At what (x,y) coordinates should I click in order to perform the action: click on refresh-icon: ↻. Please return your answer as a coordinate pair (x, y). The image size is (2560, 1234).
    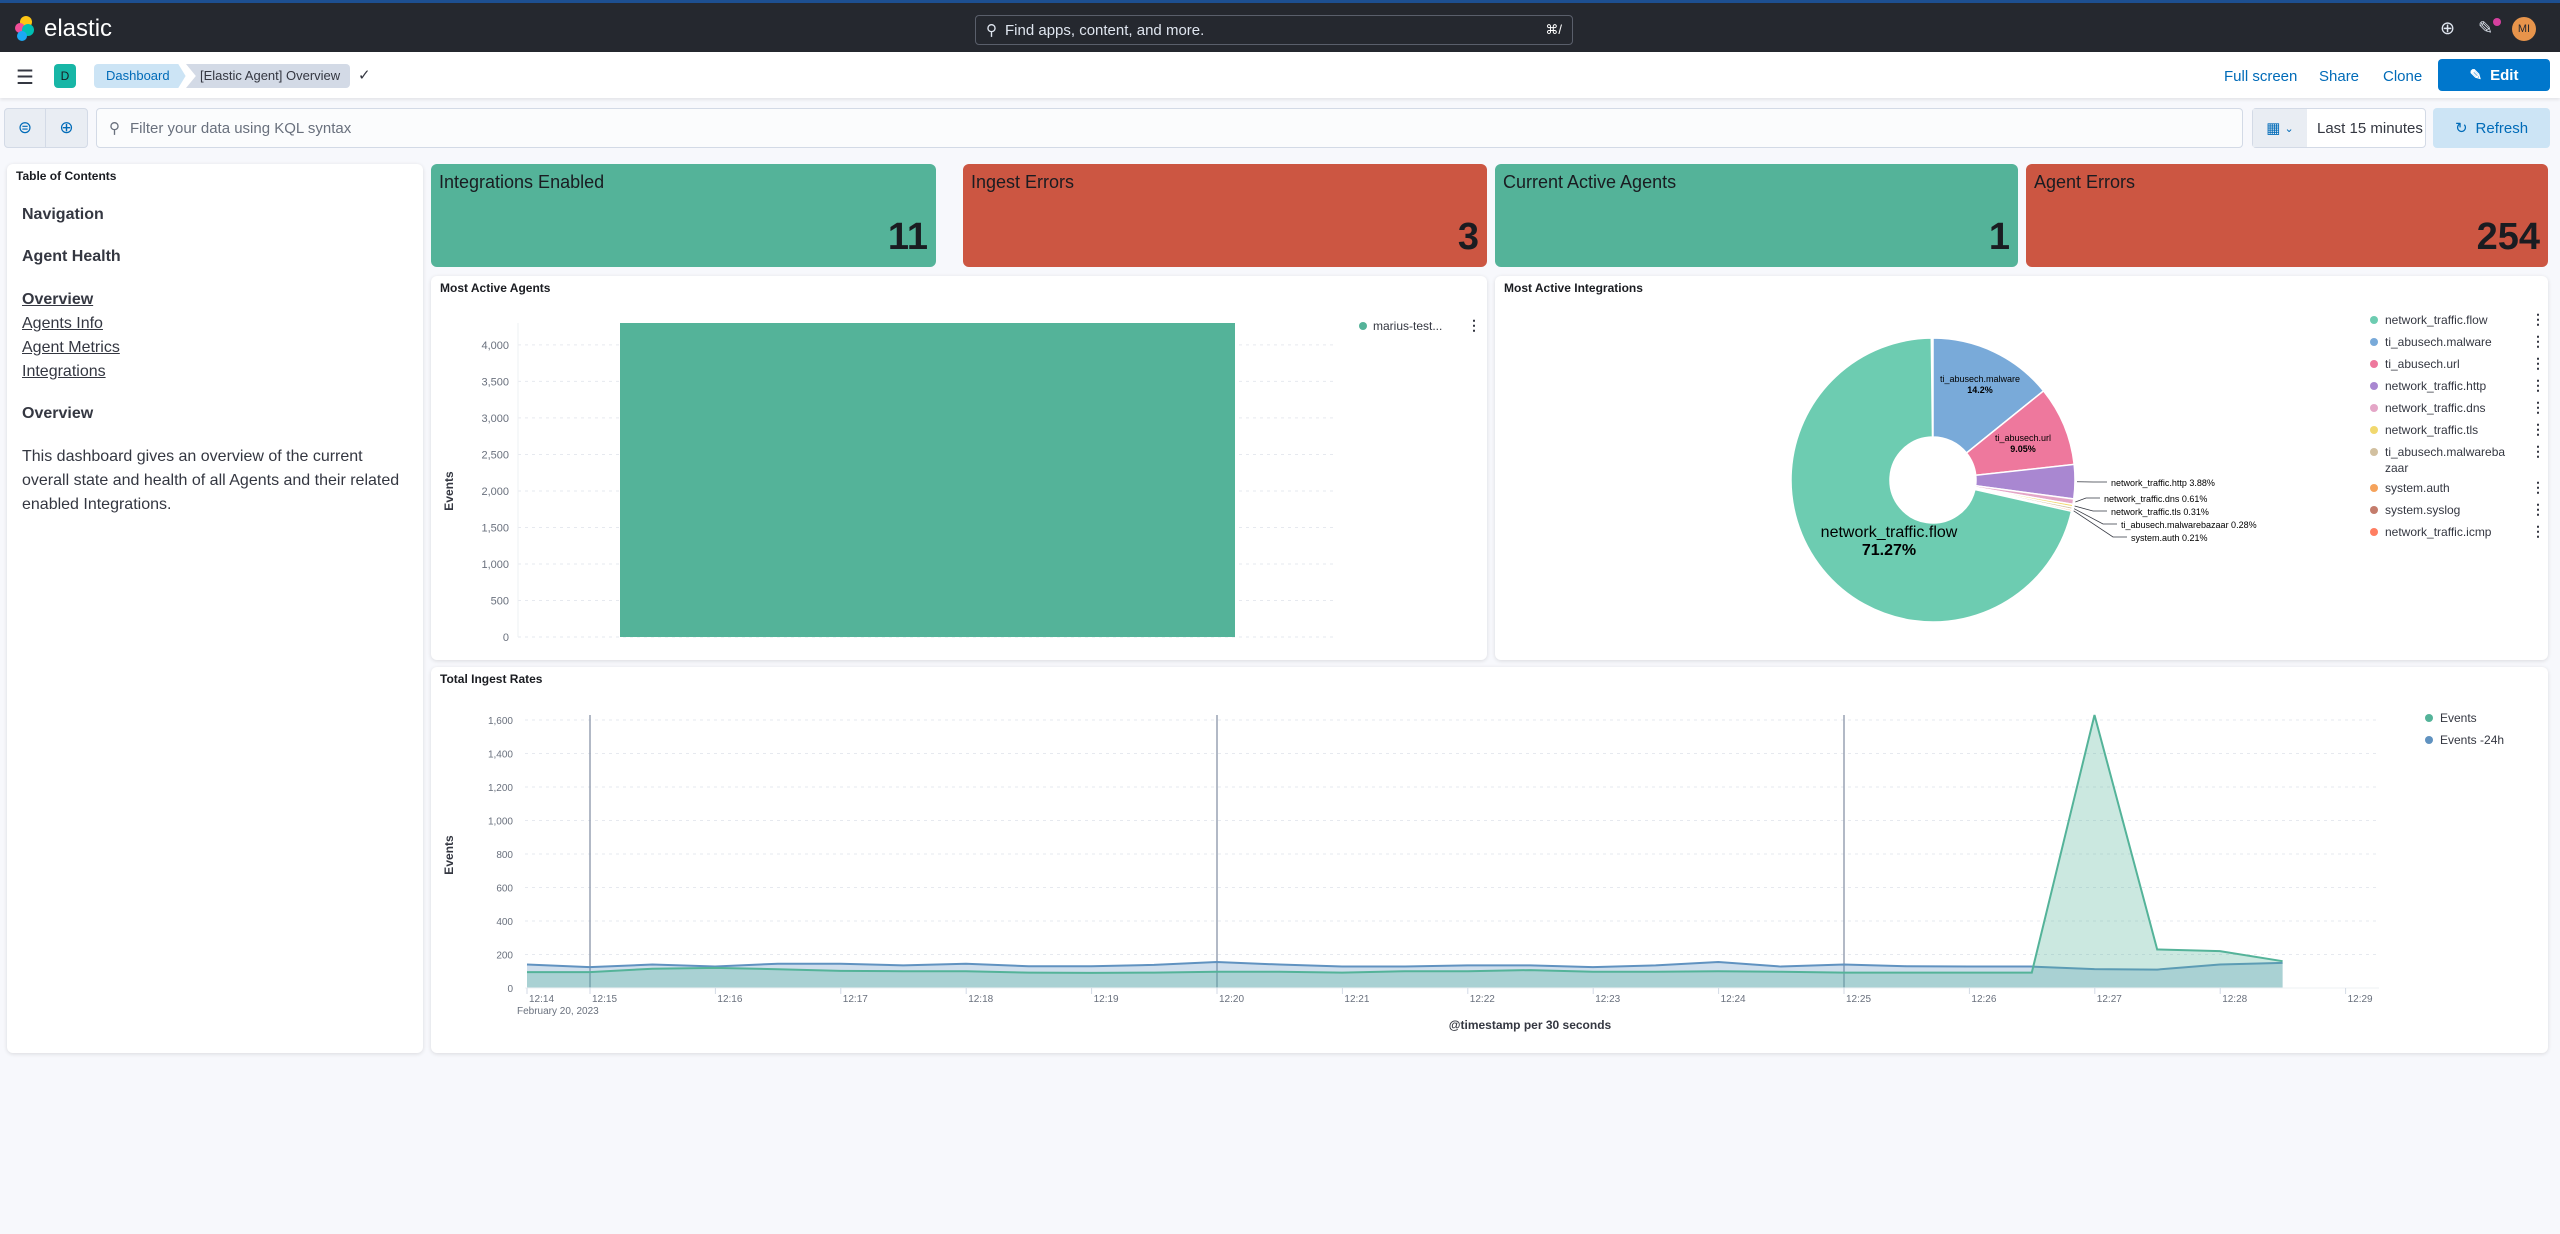
    Looking at the image, I should click on (2461, 128).